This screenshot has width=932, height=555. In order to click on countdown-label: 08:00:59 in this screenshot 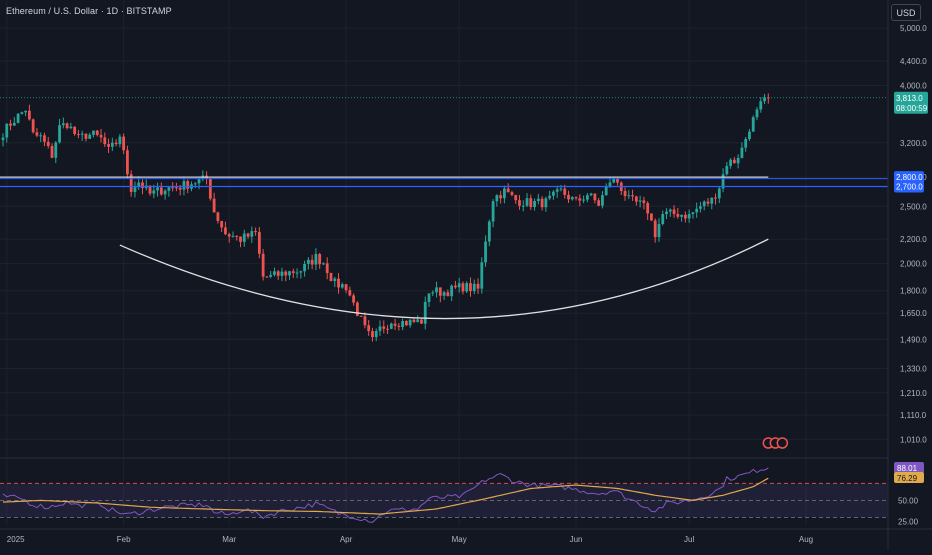, I will do `click(912, 108)`.